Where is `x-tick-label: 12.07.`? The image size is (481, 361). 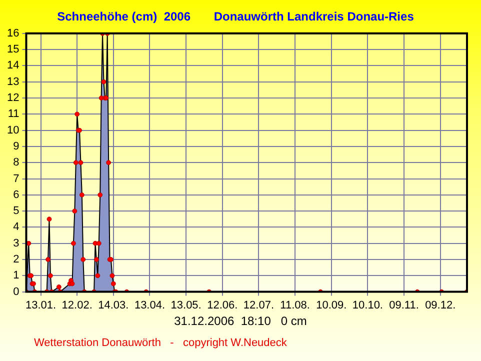
x-tick-label: 12.07. is located at coordinates (258, 305).